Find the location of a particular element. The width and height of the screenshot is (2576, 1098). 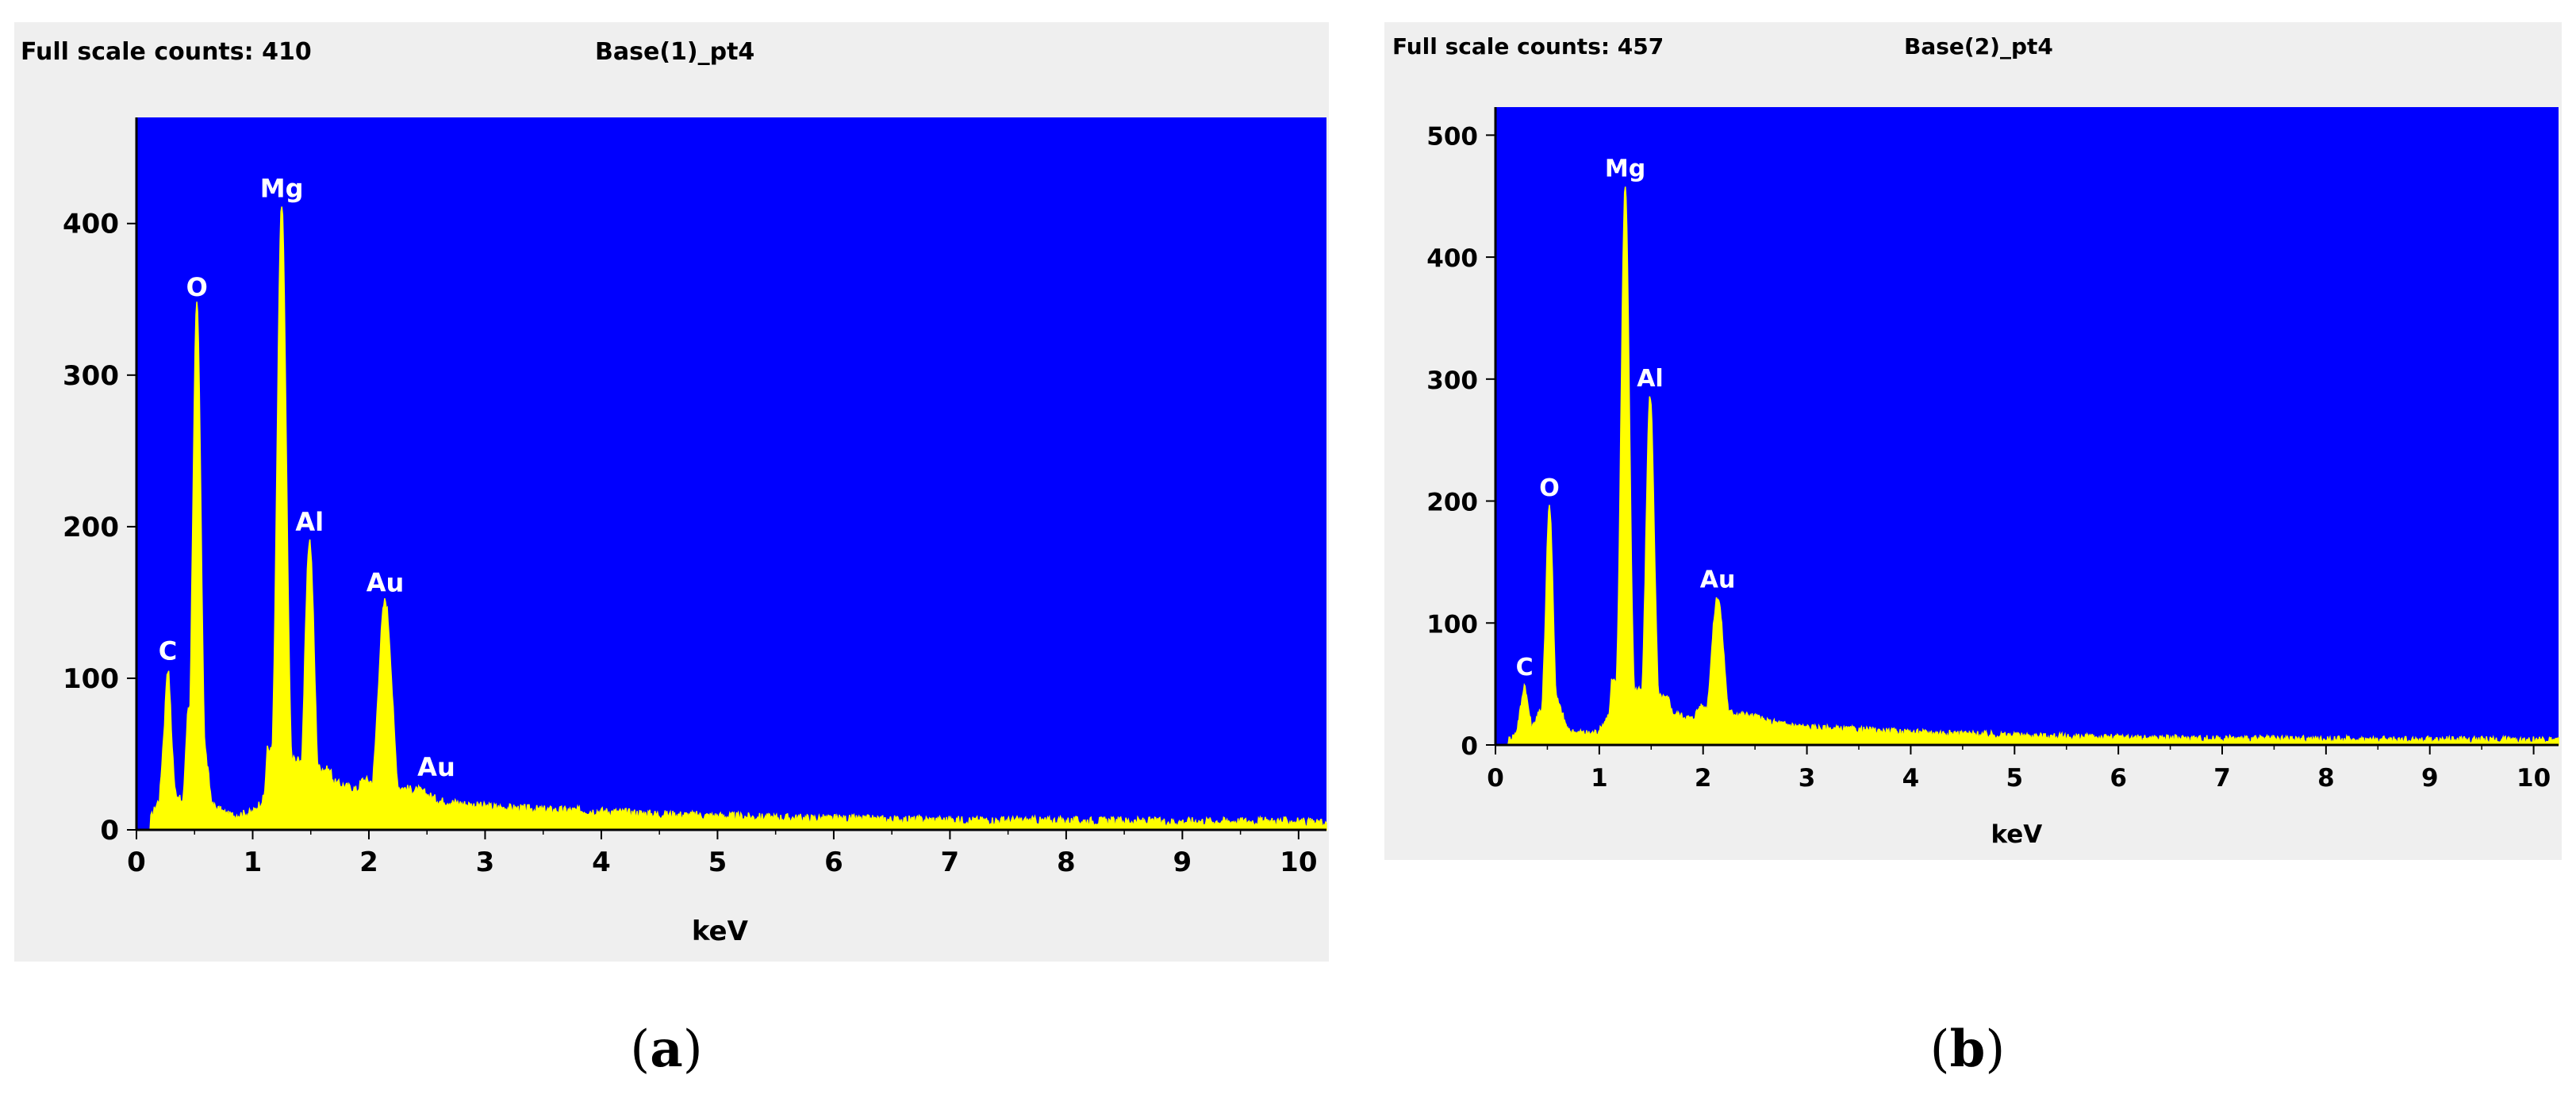

caption-a-letter: a is located at coordinates (666, 1049).